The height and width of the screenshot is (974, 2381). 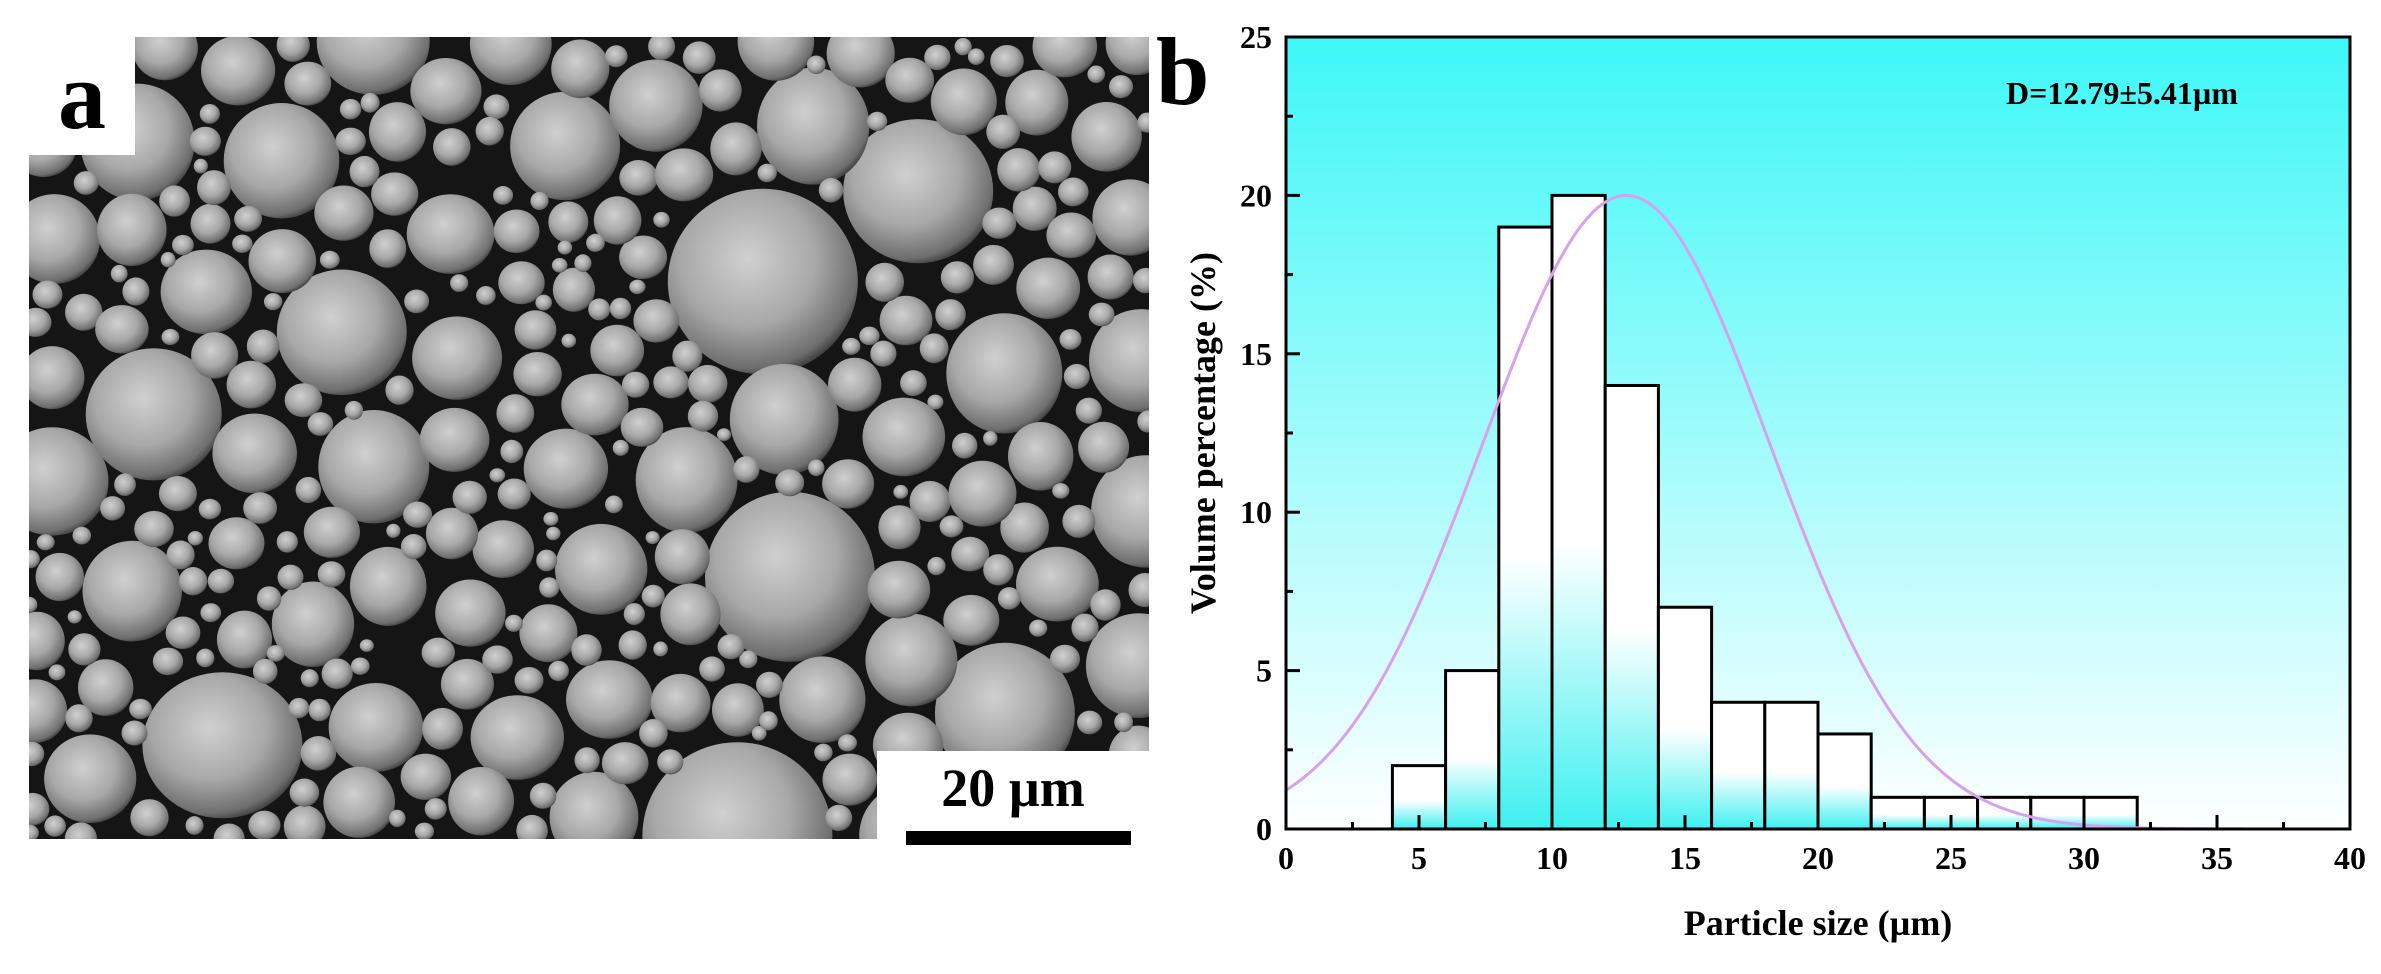 I want to click on x-tick-label: 5, so click(x=1419, y=858).